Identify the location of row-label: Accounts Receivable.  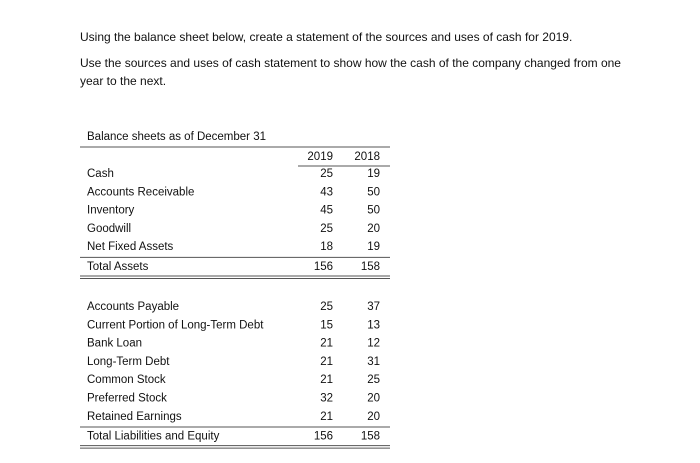
(140, 192).